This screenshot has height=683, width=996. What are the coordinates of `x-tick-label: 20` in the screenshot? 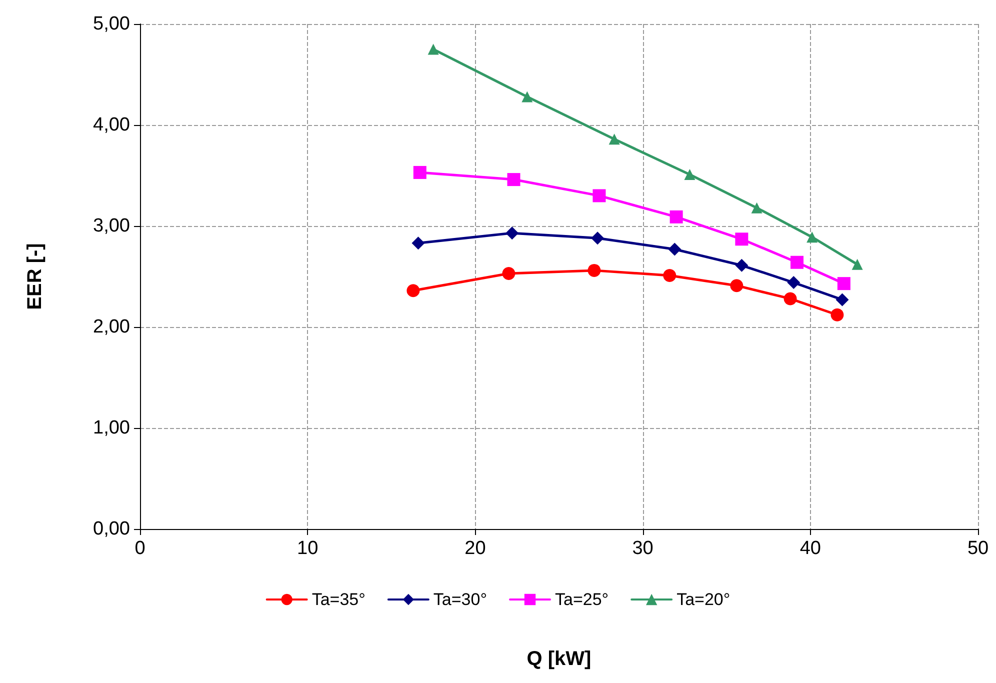 It's located at (475, 548).